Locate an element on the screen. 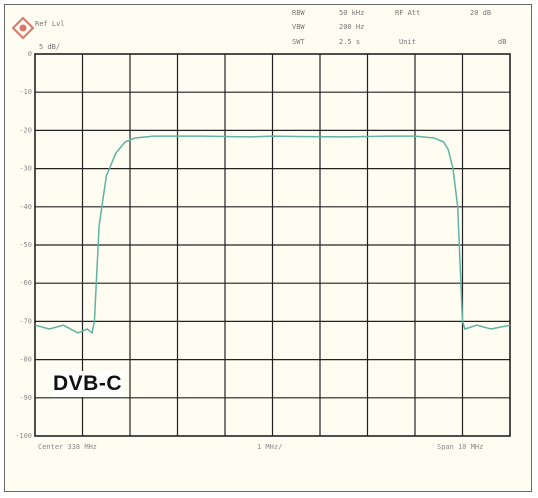 Image resolution: width=538 pixels, height=498 pixels. rohde-schwarz-logo-icon is located at coordinates (23, 28).